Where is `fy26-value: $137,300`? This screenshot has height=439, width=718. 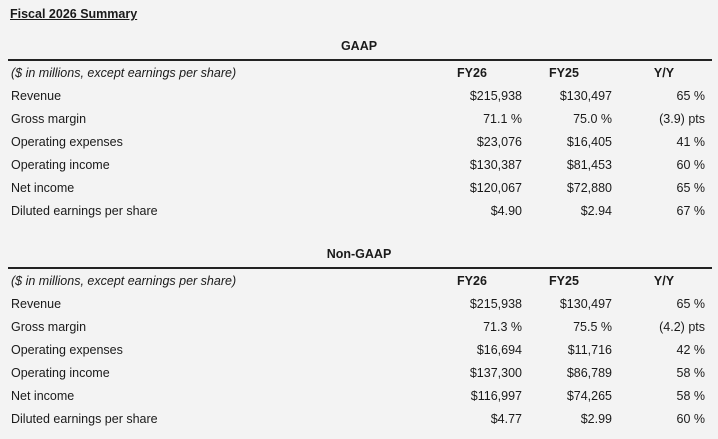
fy26-value: $137,300 is located at coordinates (495, 373).